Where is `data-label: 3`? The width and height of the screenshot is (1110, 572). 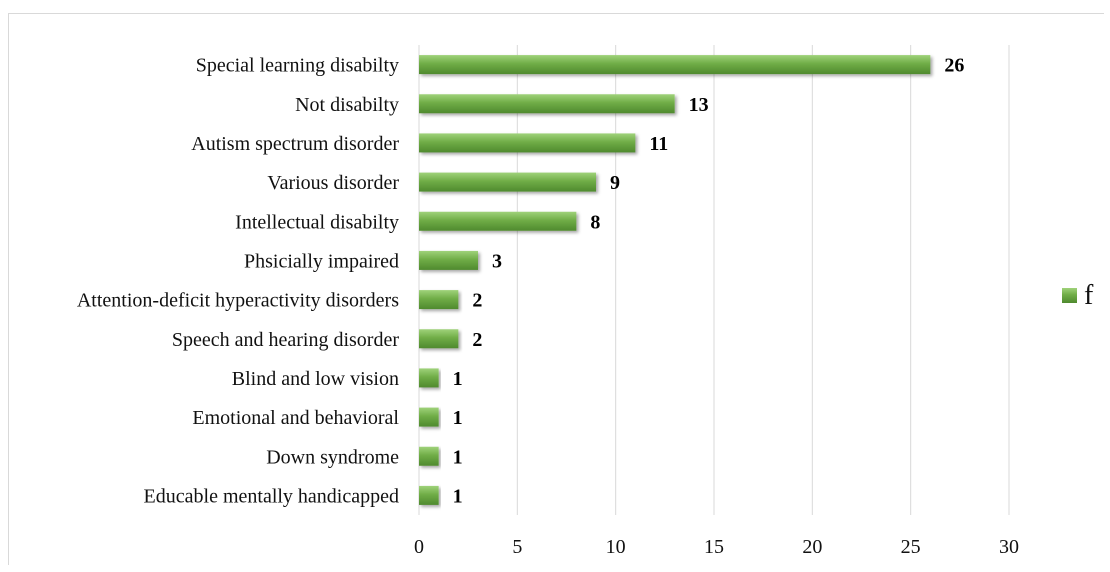 data-label: 3 is located at coordinates (497, 261).